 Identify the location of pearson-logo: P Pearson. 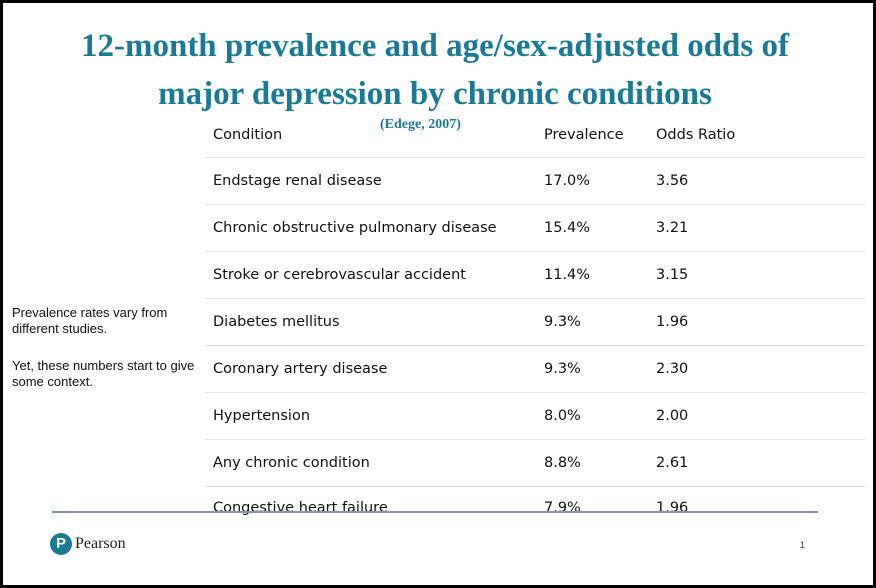
(88, 544).